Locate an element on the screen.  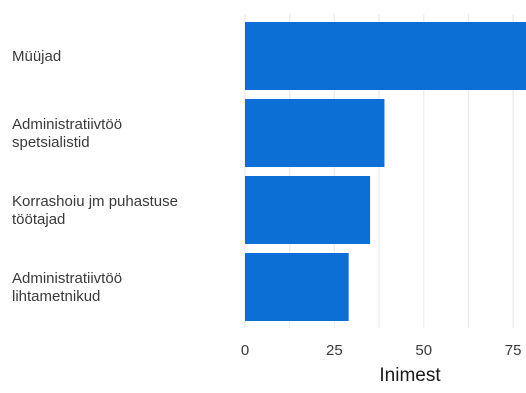
x-tick-label-3: 75 is located at coordinates (513, 350).